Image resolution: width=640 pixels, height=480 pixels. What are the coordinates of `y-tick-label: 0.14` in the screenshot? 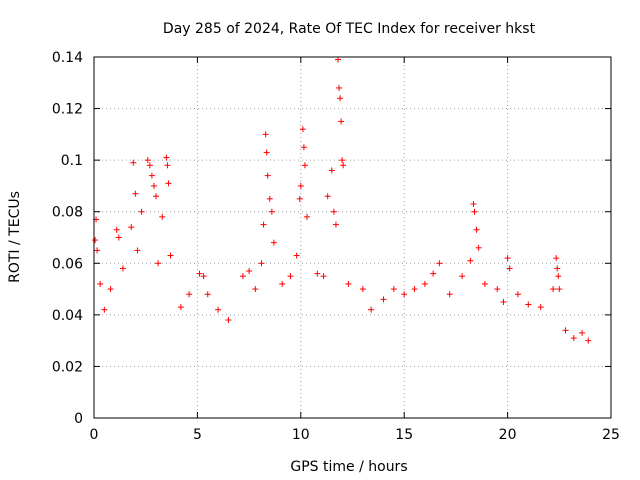 It's located at (67, 58).